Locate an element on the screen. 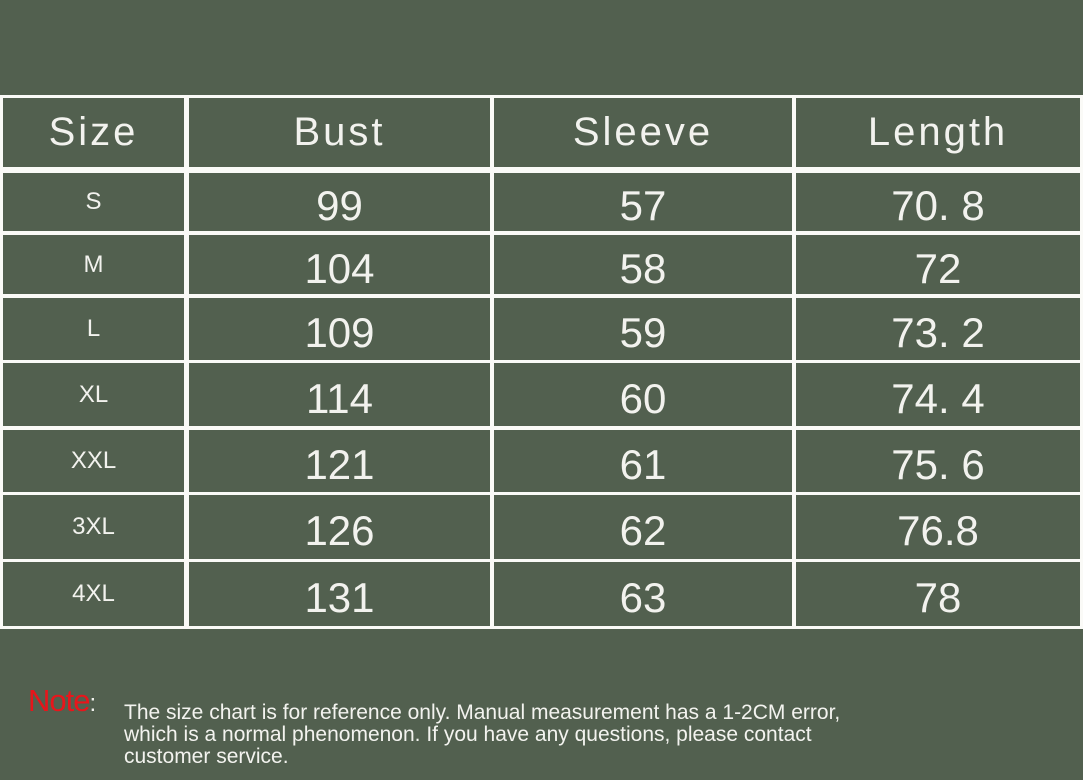 Image resolution: width=1083 pixels, height=780 pixels. cell-length: 76.8 is located at coordinates (938, 527).